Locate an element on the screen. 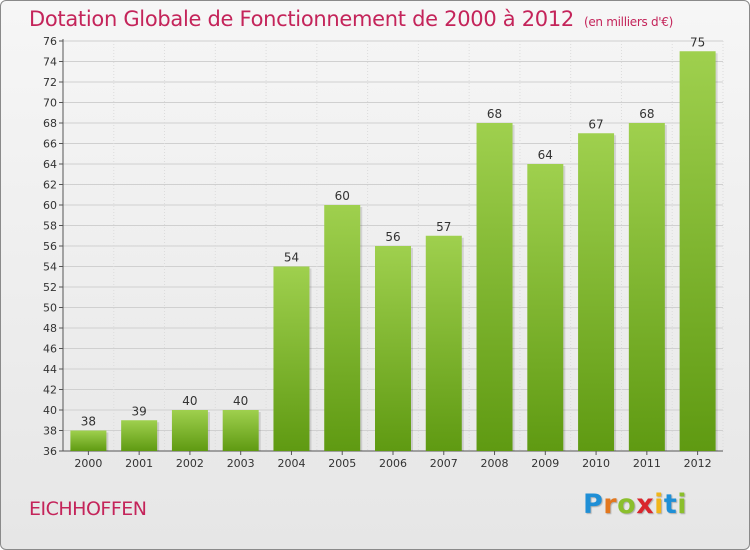 This screenshot has width=750, height=550. bar-2004 is located at coordinates (291, 358).